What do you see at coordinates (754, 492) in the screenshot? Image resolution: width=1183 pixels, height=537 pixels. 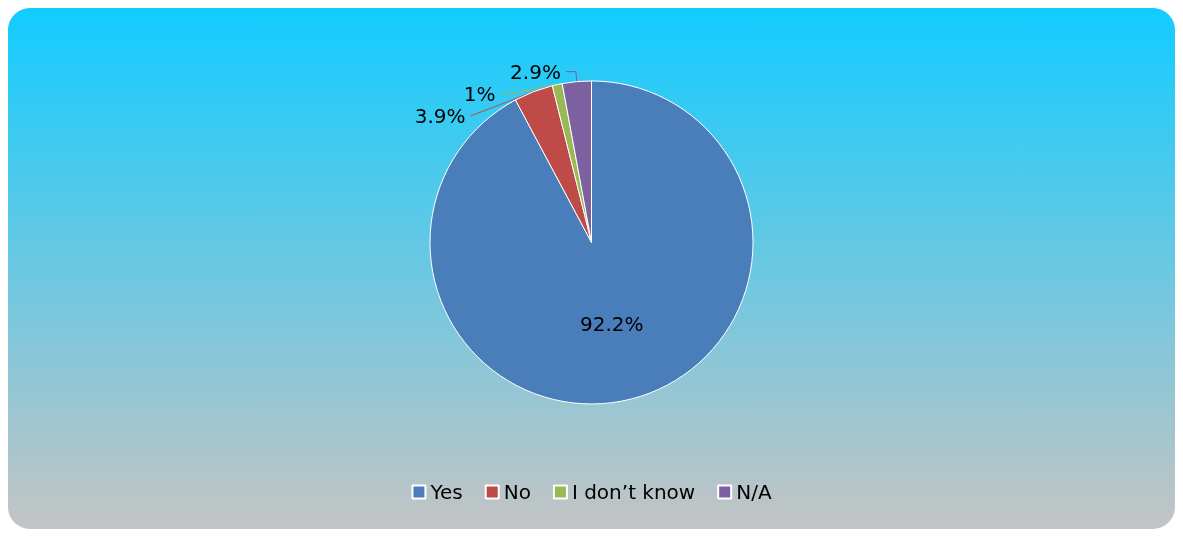 I see `legend-label: N/A` at bounding box center [754, 492].